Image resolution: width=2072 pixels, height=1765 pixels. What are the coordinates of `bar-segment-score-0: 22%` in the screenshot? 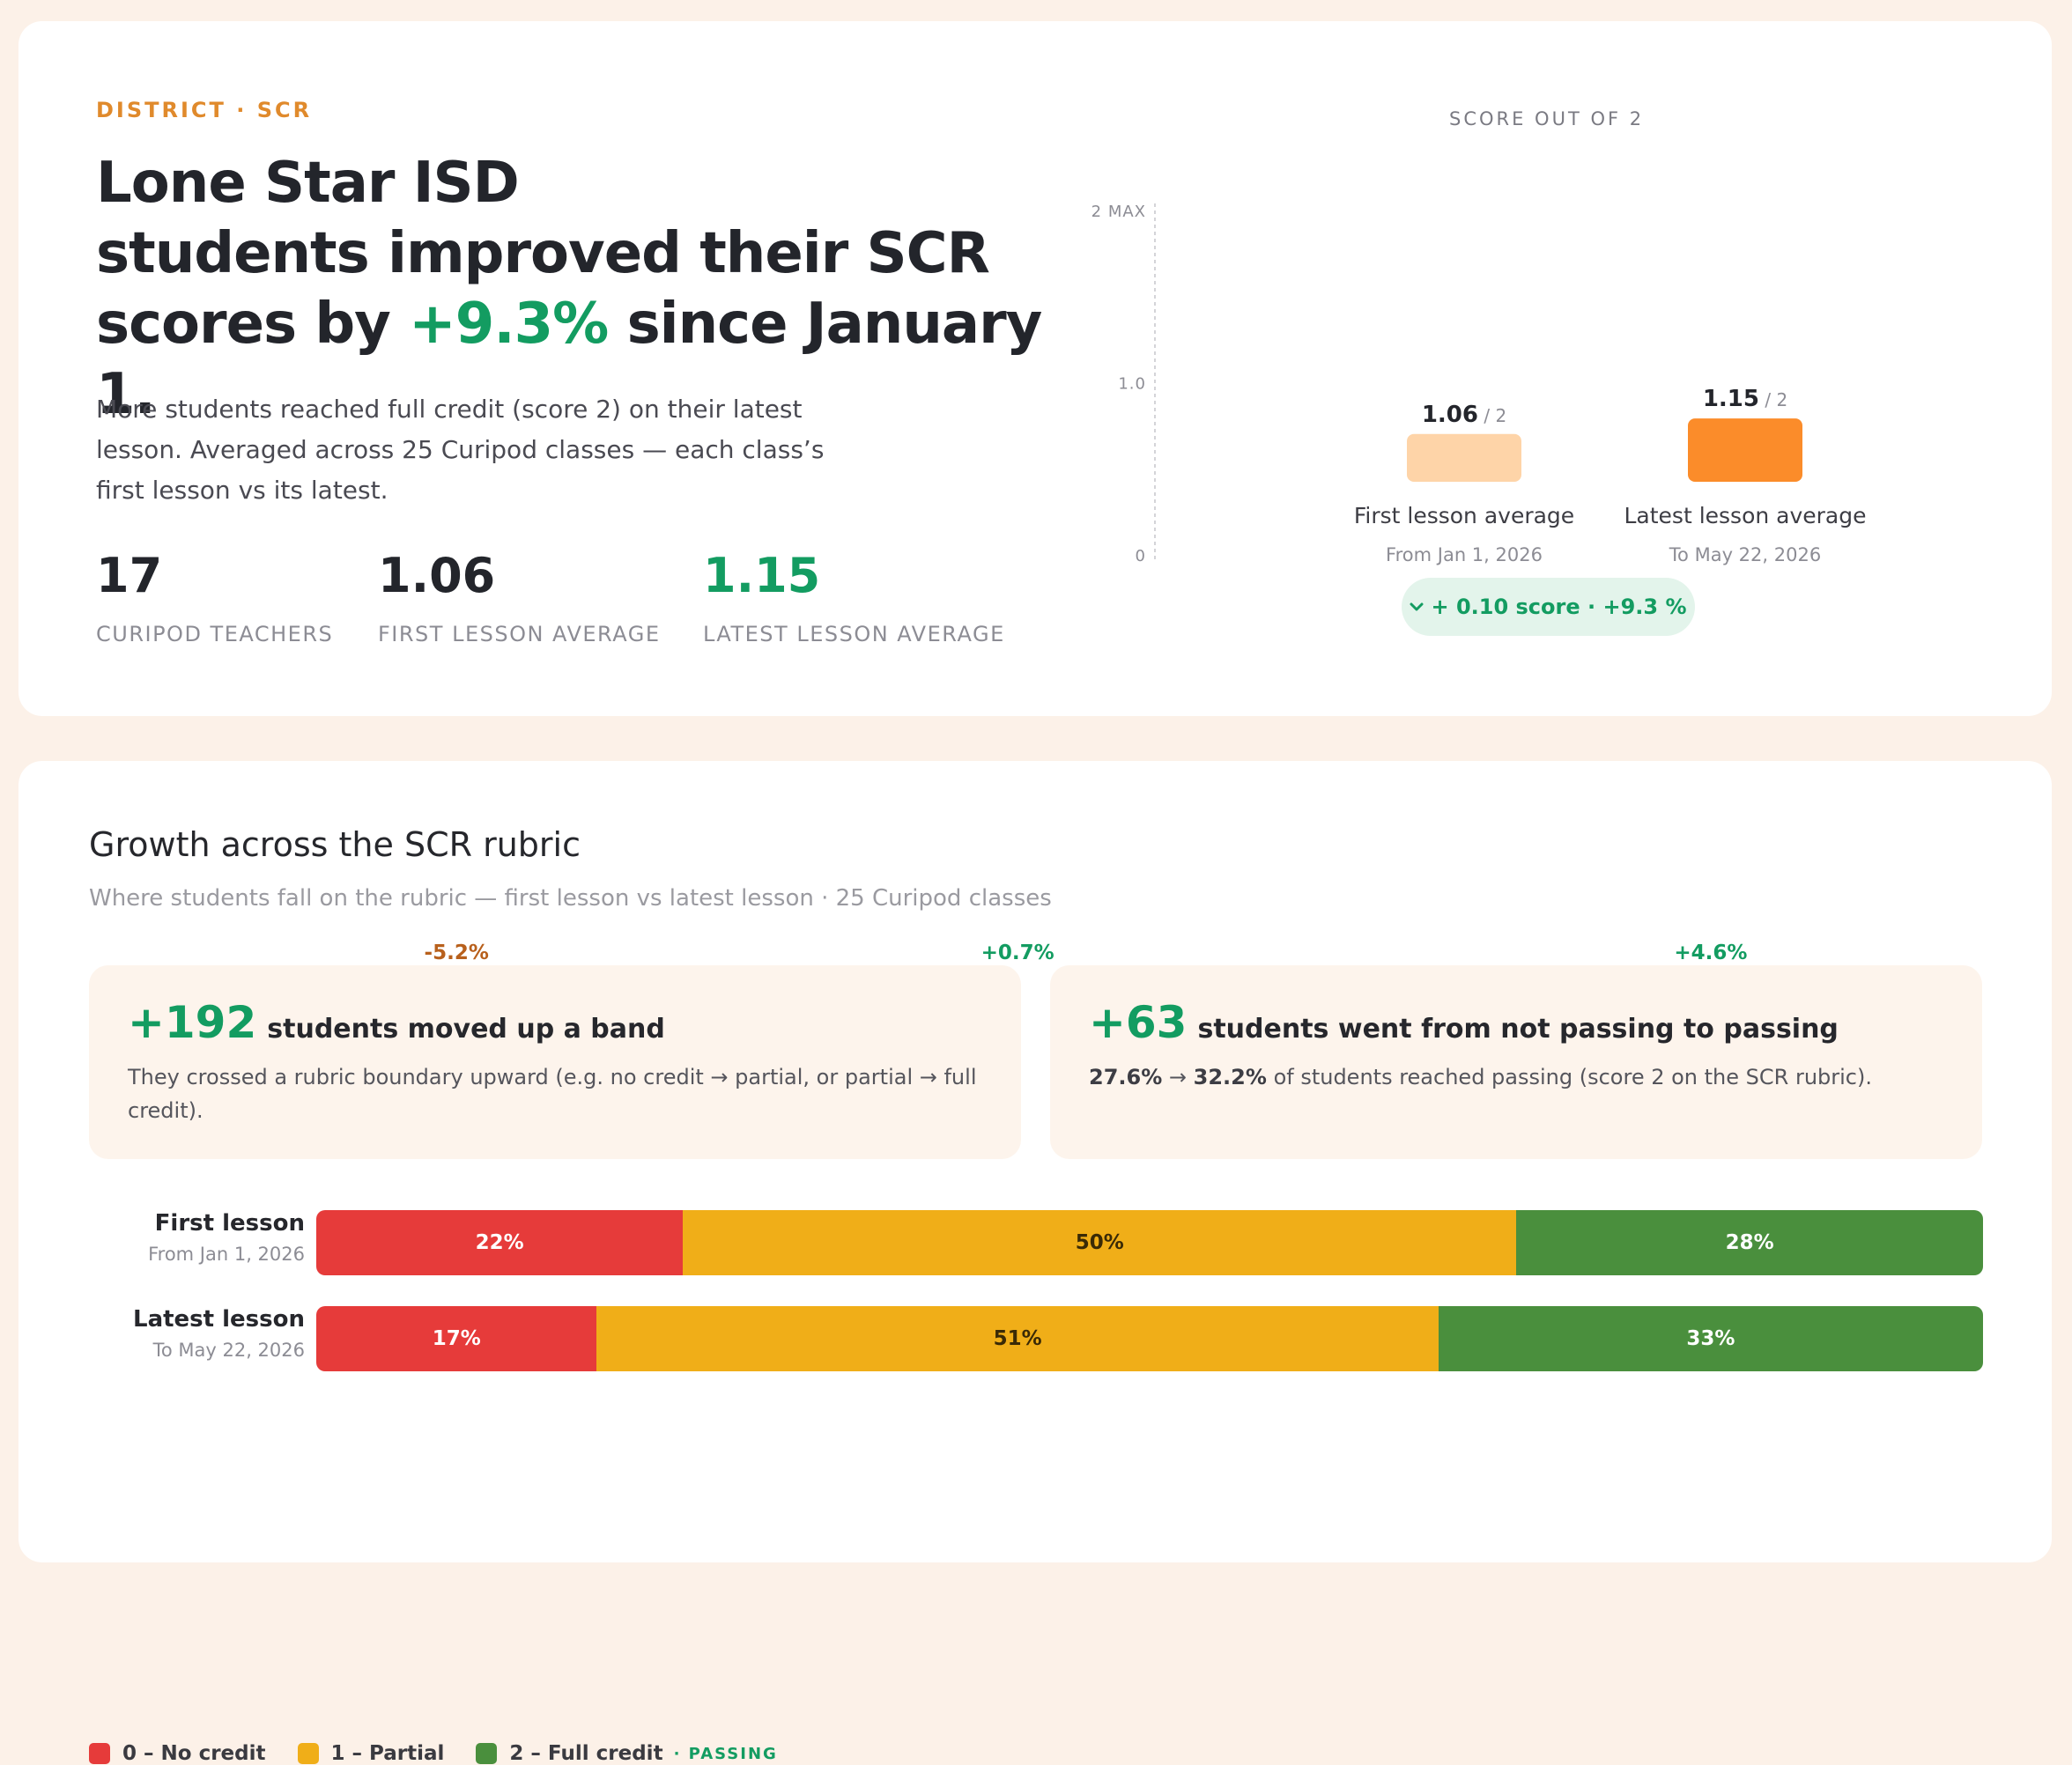 It's located at (500, 1242).